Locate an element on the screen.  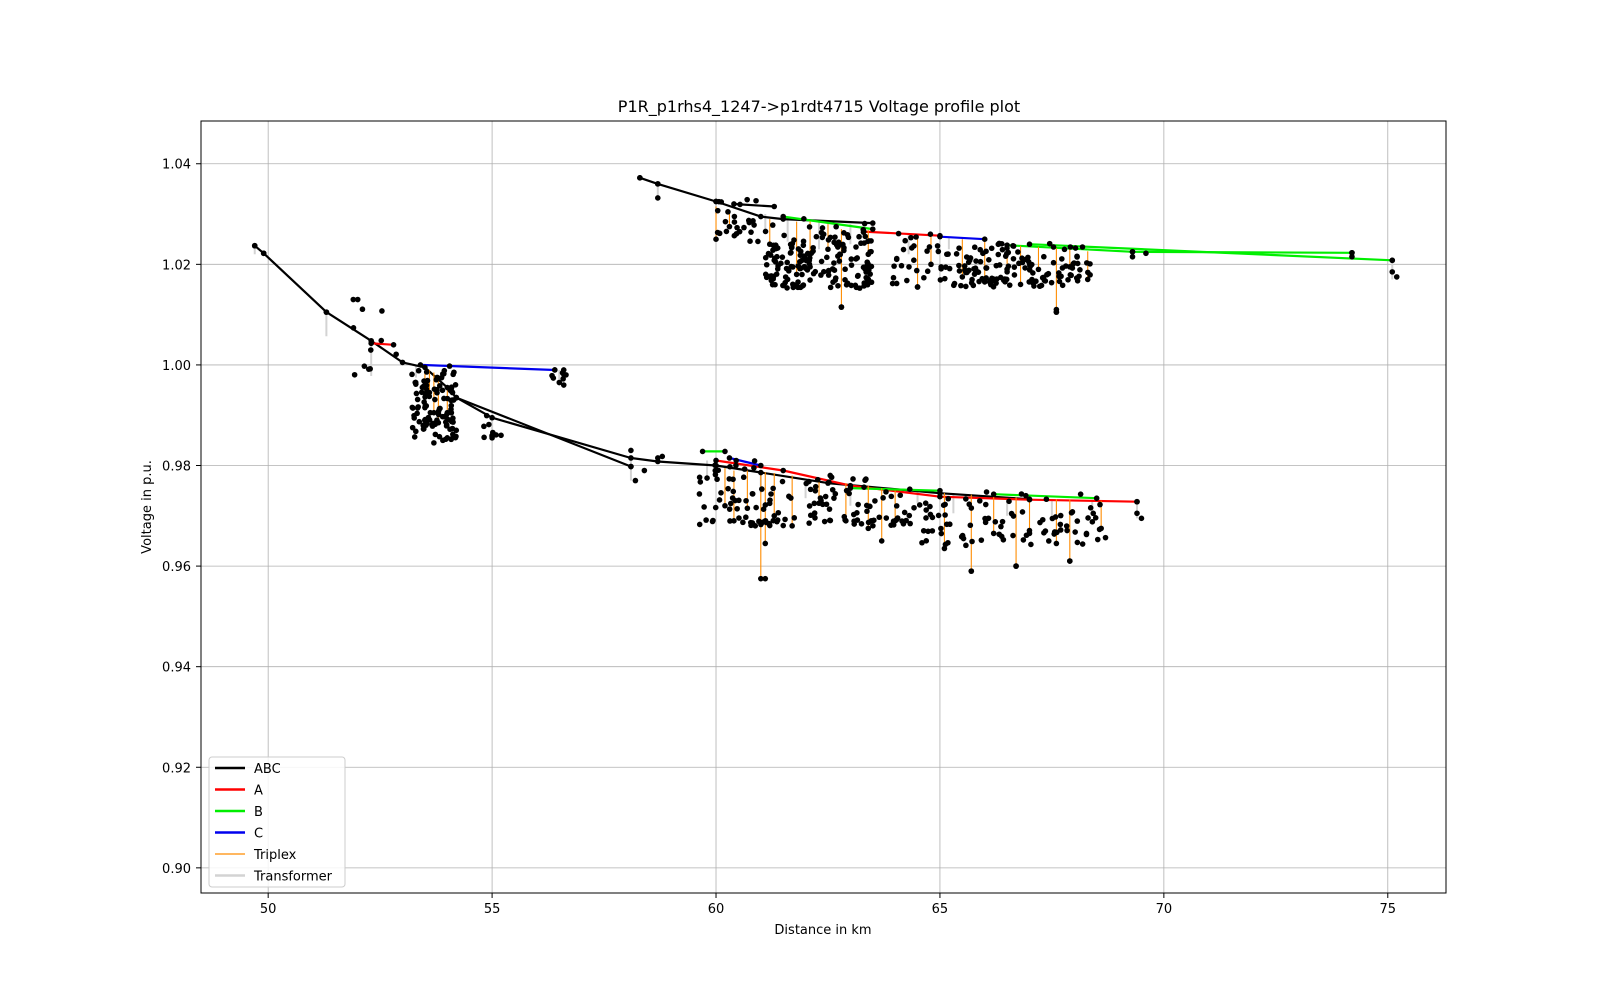
legend: ABC ABC Triplex Transformer is located at coordinates (277, 822).